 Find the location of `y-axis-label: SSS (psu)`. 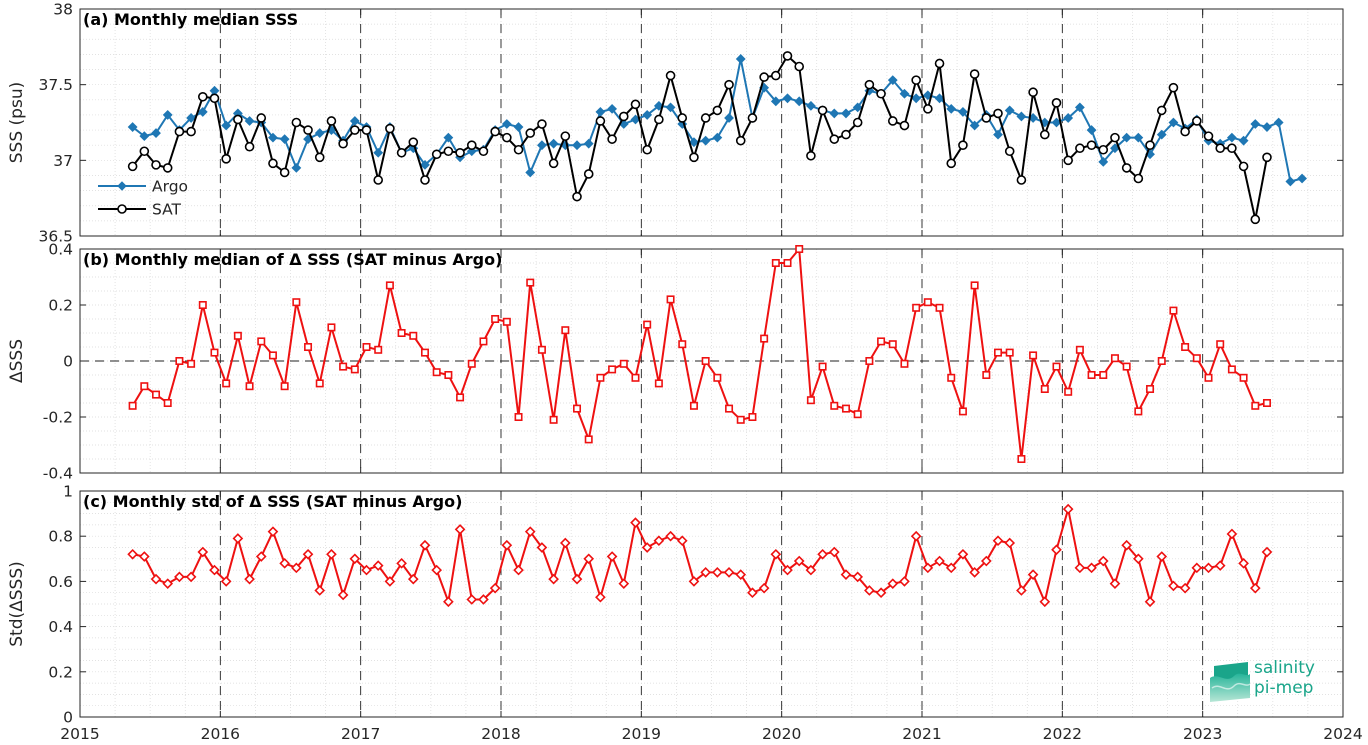

y-axis-label: SSS (psu) is located at coordinates (17, 122).